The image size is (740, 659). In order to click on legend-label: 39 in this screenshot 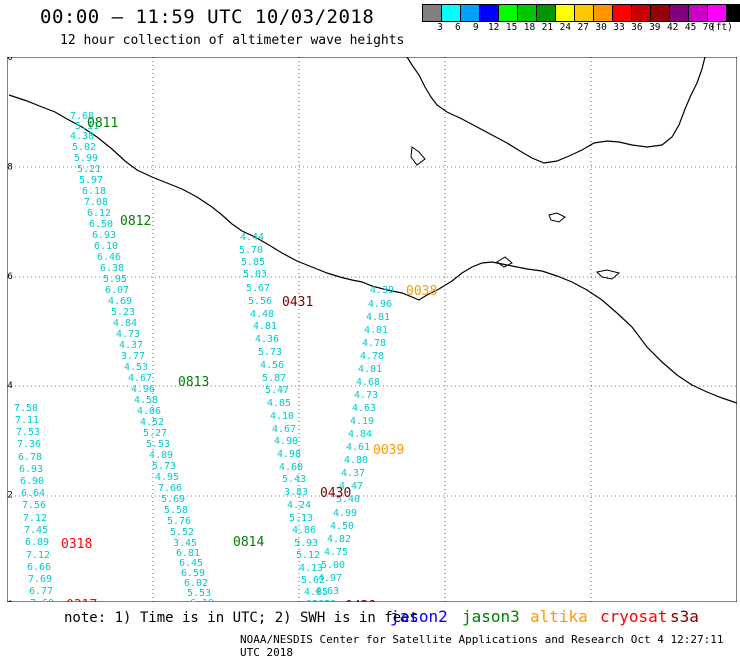, I will do `click(655, 27)`.